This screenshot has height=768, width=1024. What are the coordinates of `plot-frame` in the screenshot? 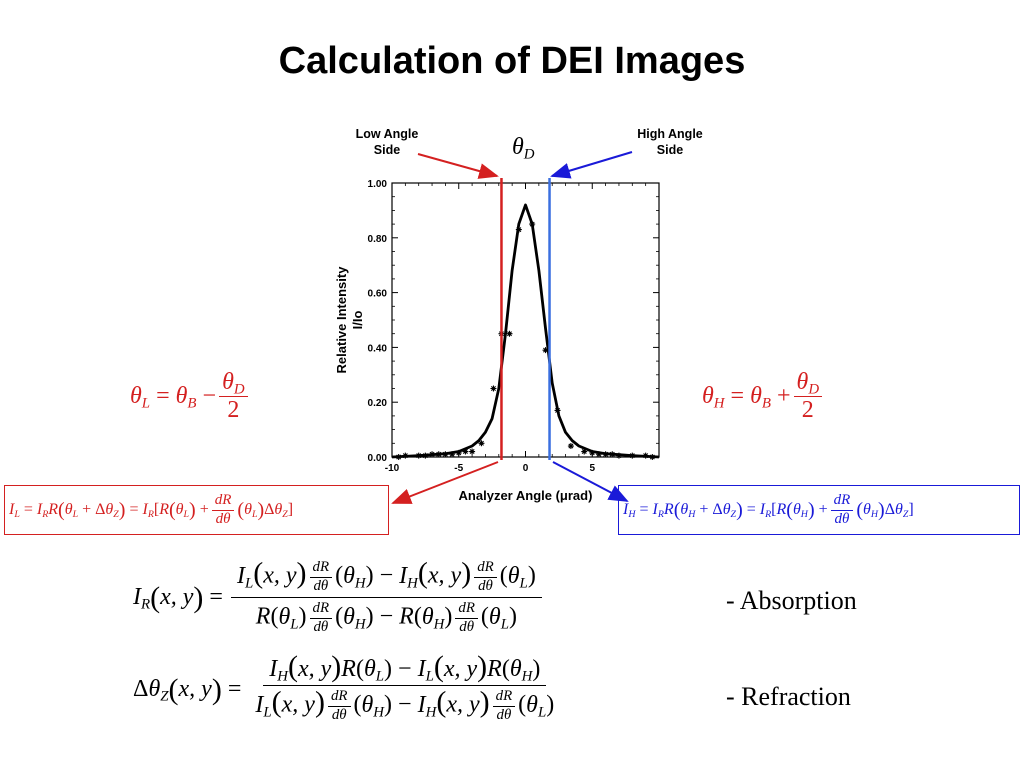 It's located at (525, 320).